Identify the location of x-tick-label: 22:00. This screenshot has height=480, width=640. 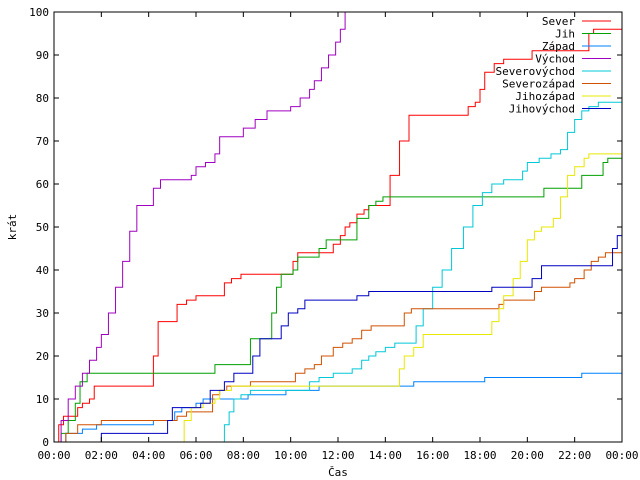
(574, 455).